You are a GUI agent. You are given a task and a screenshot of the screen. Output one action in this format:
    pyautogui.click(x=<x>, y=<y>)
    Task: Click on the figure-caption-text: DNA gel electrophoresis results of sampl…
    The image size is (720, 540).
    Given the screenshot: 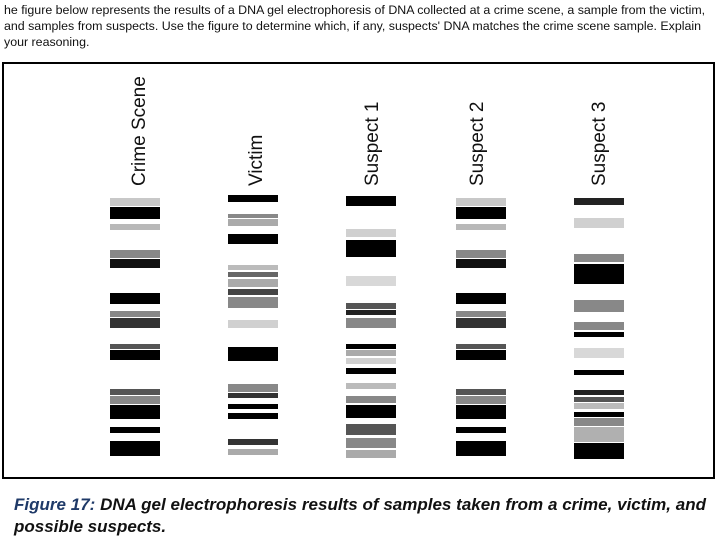 What is the action you would take?
    pyautogui.click(x=360, y=515)
    